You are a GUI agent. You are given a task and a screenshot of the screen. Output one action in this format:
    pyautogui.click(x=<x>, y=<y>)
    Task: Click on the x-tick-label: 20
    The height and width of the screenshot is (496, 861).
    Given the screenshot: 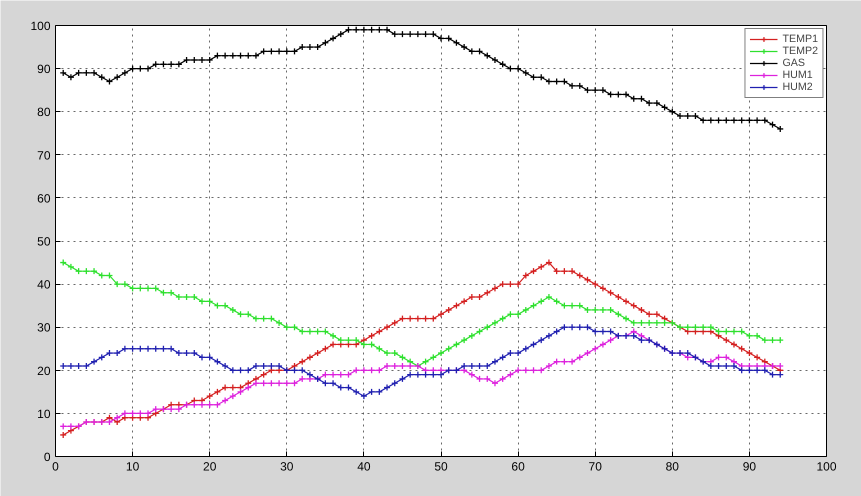 What is the action you would take?
    pyautogui.click(x=210, y=467)
    